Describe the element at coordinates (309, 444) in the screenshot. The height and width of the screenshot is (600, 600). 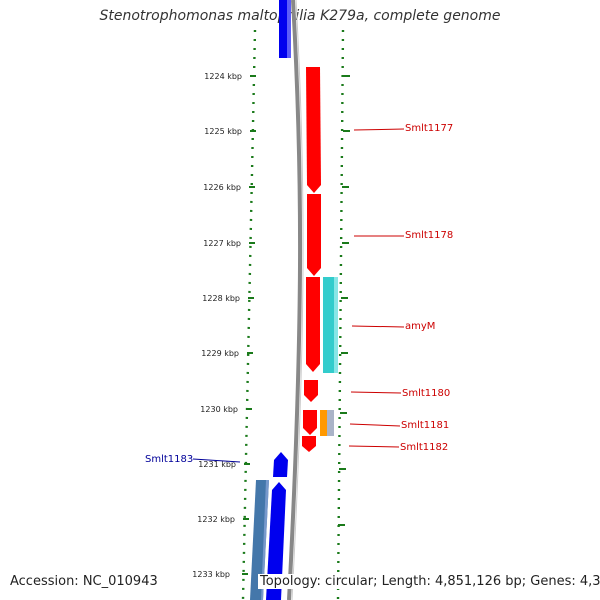
I see `gene-arrow-smlt1182` at that location.